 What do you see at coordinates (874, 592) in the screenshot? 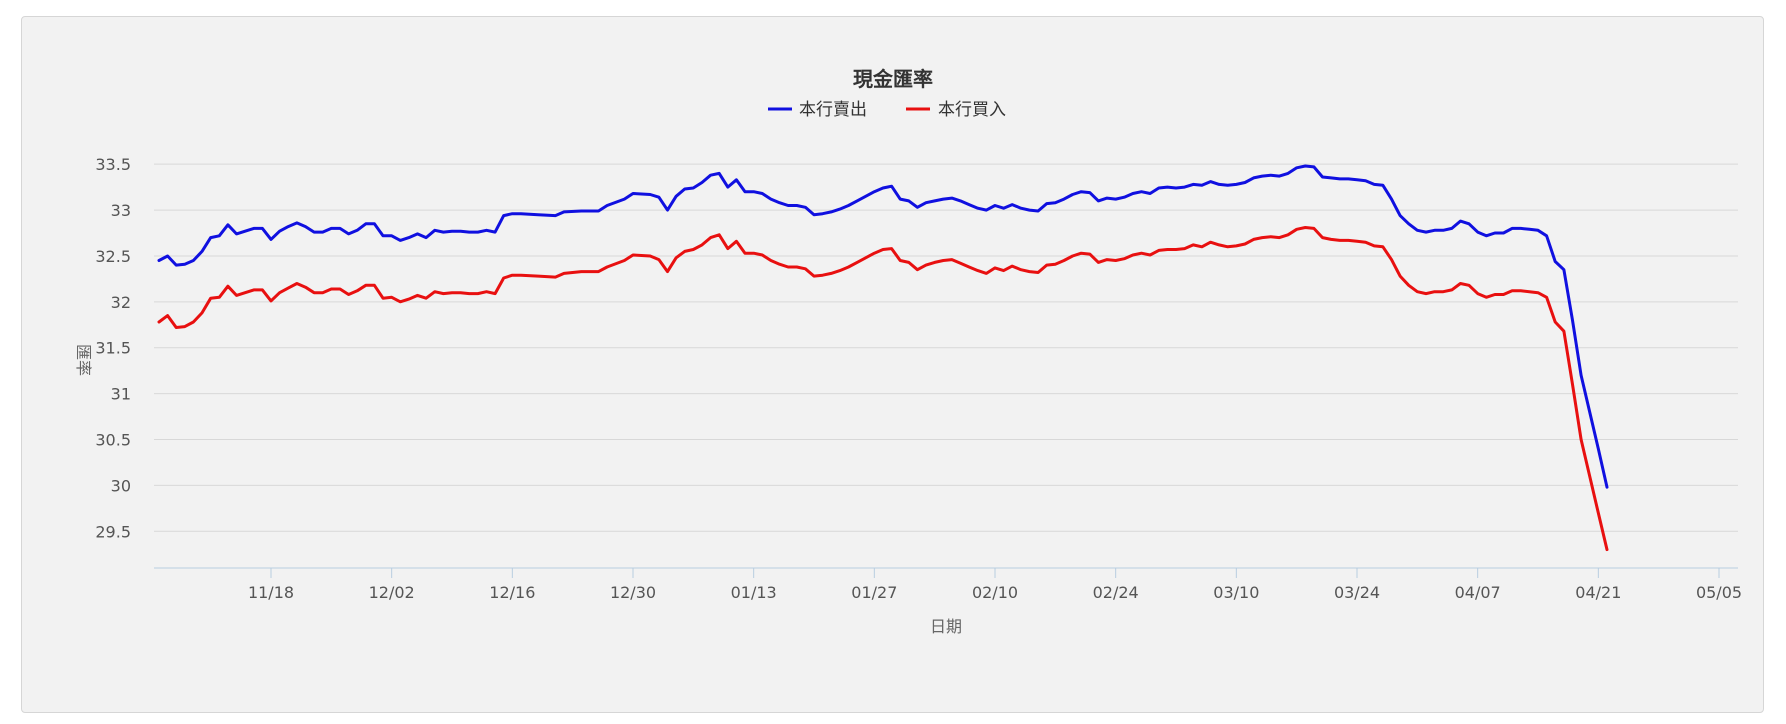
I see `x-tick-label: 01/27` at bounding box center [874, 592].